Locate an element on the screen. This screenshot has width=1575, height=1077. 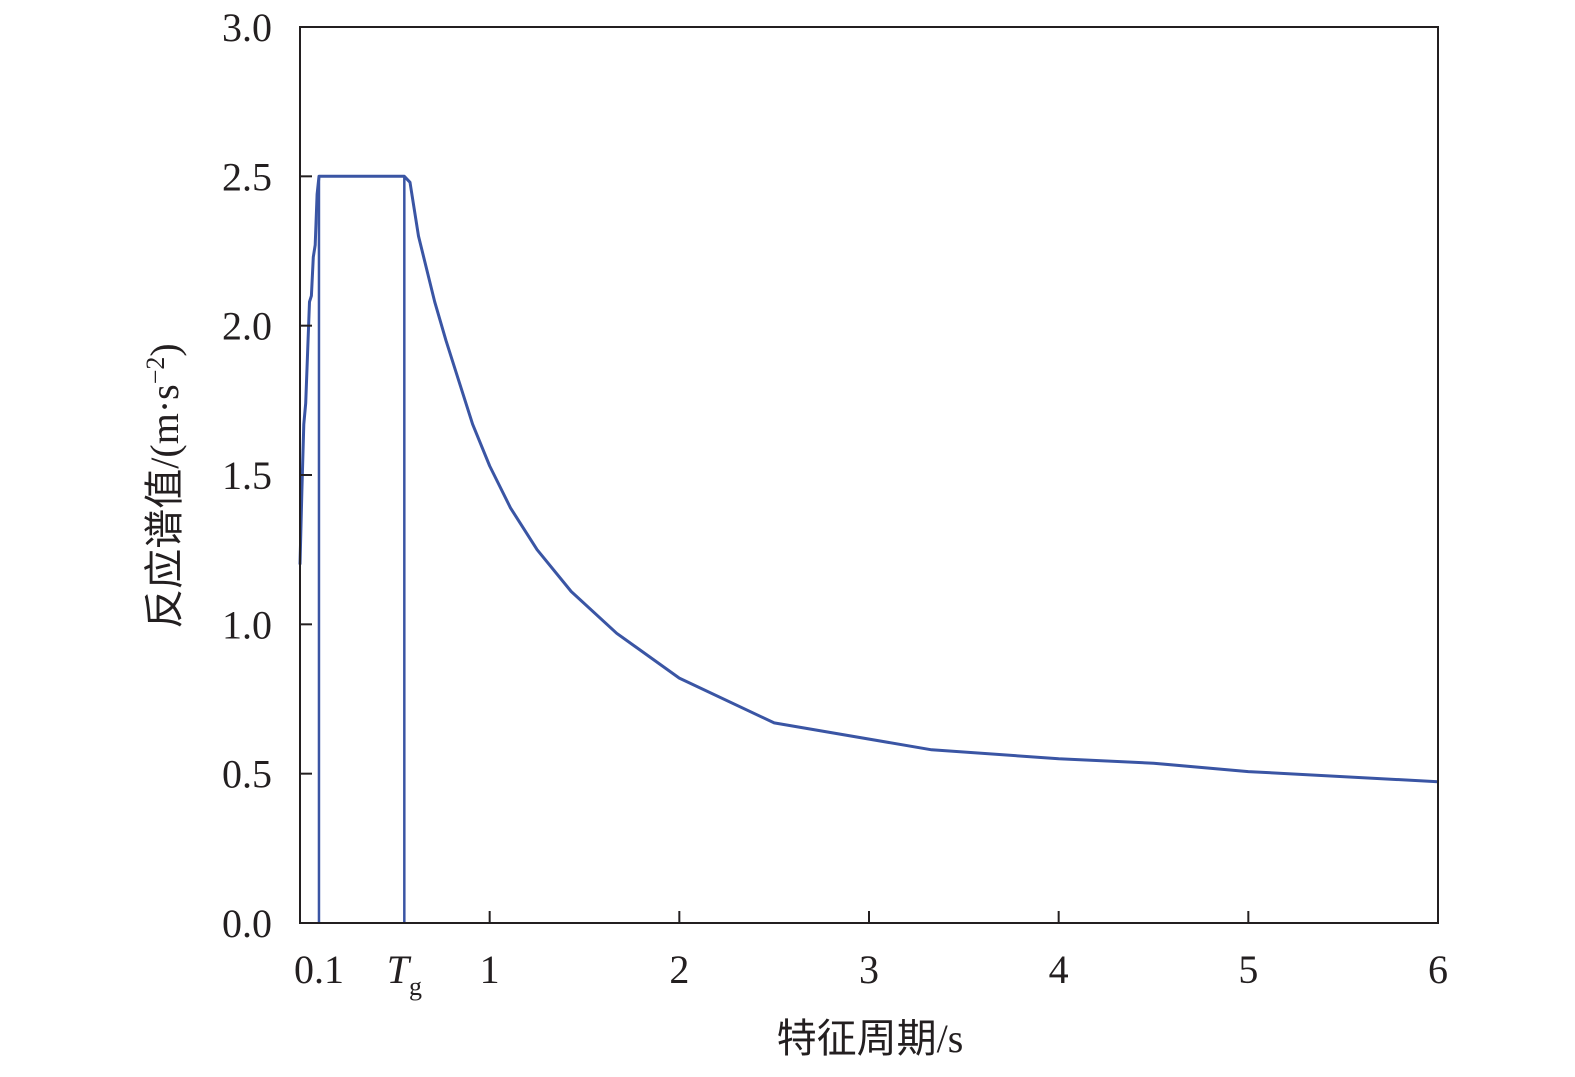
x-tick-label-4: 3 is located at coordinates (869, 969).